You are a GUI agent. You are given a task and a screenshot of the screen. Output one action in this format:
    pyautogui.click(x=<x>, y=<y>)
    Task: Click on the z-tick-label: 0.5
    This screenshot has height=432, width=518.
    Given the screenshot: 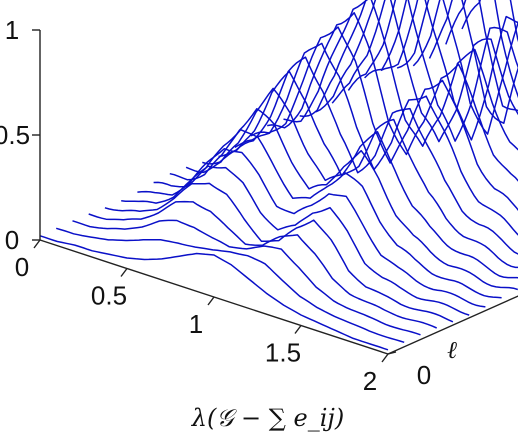 What is the action you would take?
    pyautogui.click(x=15, y=135)
    